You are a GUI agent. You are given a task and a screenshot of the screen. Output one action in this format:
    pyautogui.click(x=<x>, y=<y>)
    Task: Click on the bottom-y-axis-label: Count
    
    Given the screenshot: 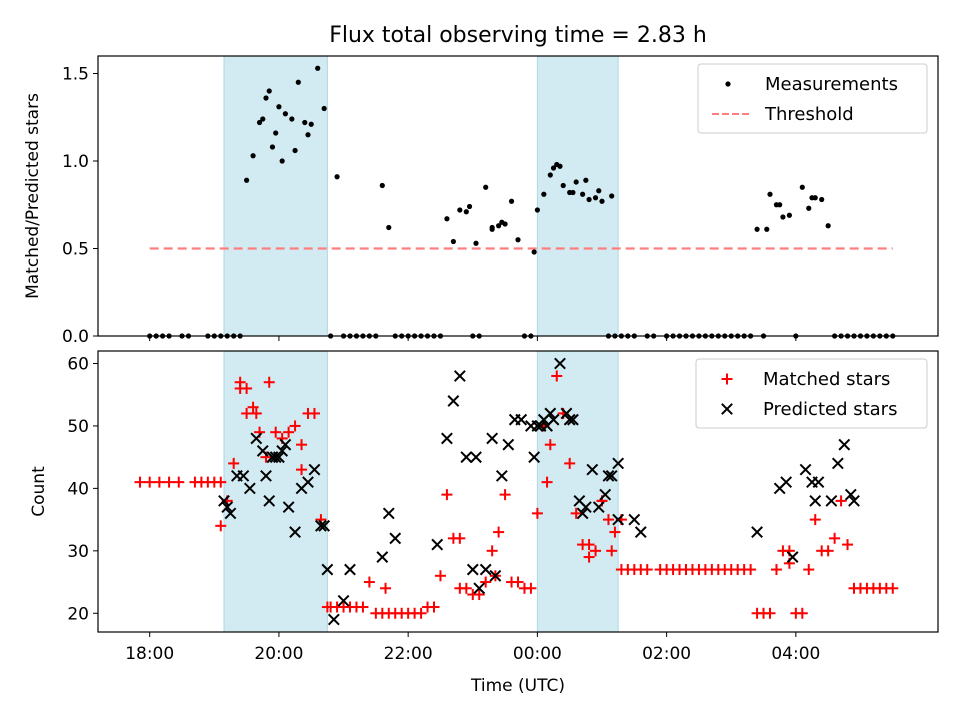 What is the action you would take?
    pyautogui.click(x=39, y=491)
    